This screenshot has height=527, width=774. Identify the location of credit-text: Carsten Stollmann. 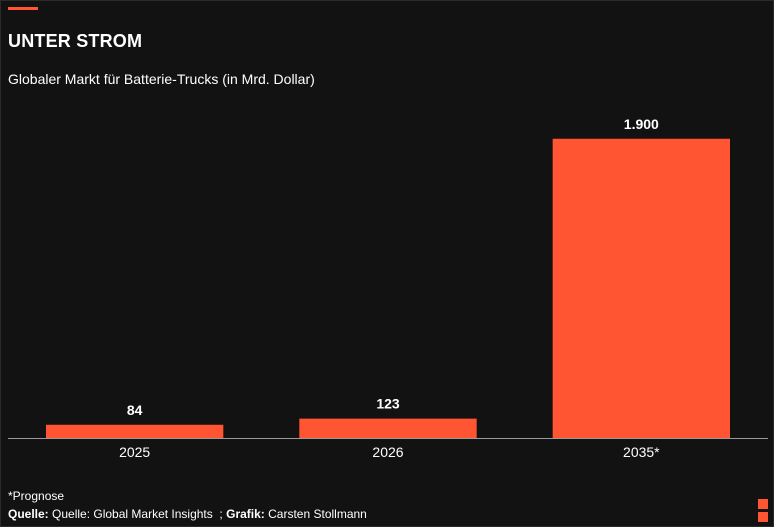
(315, 514).